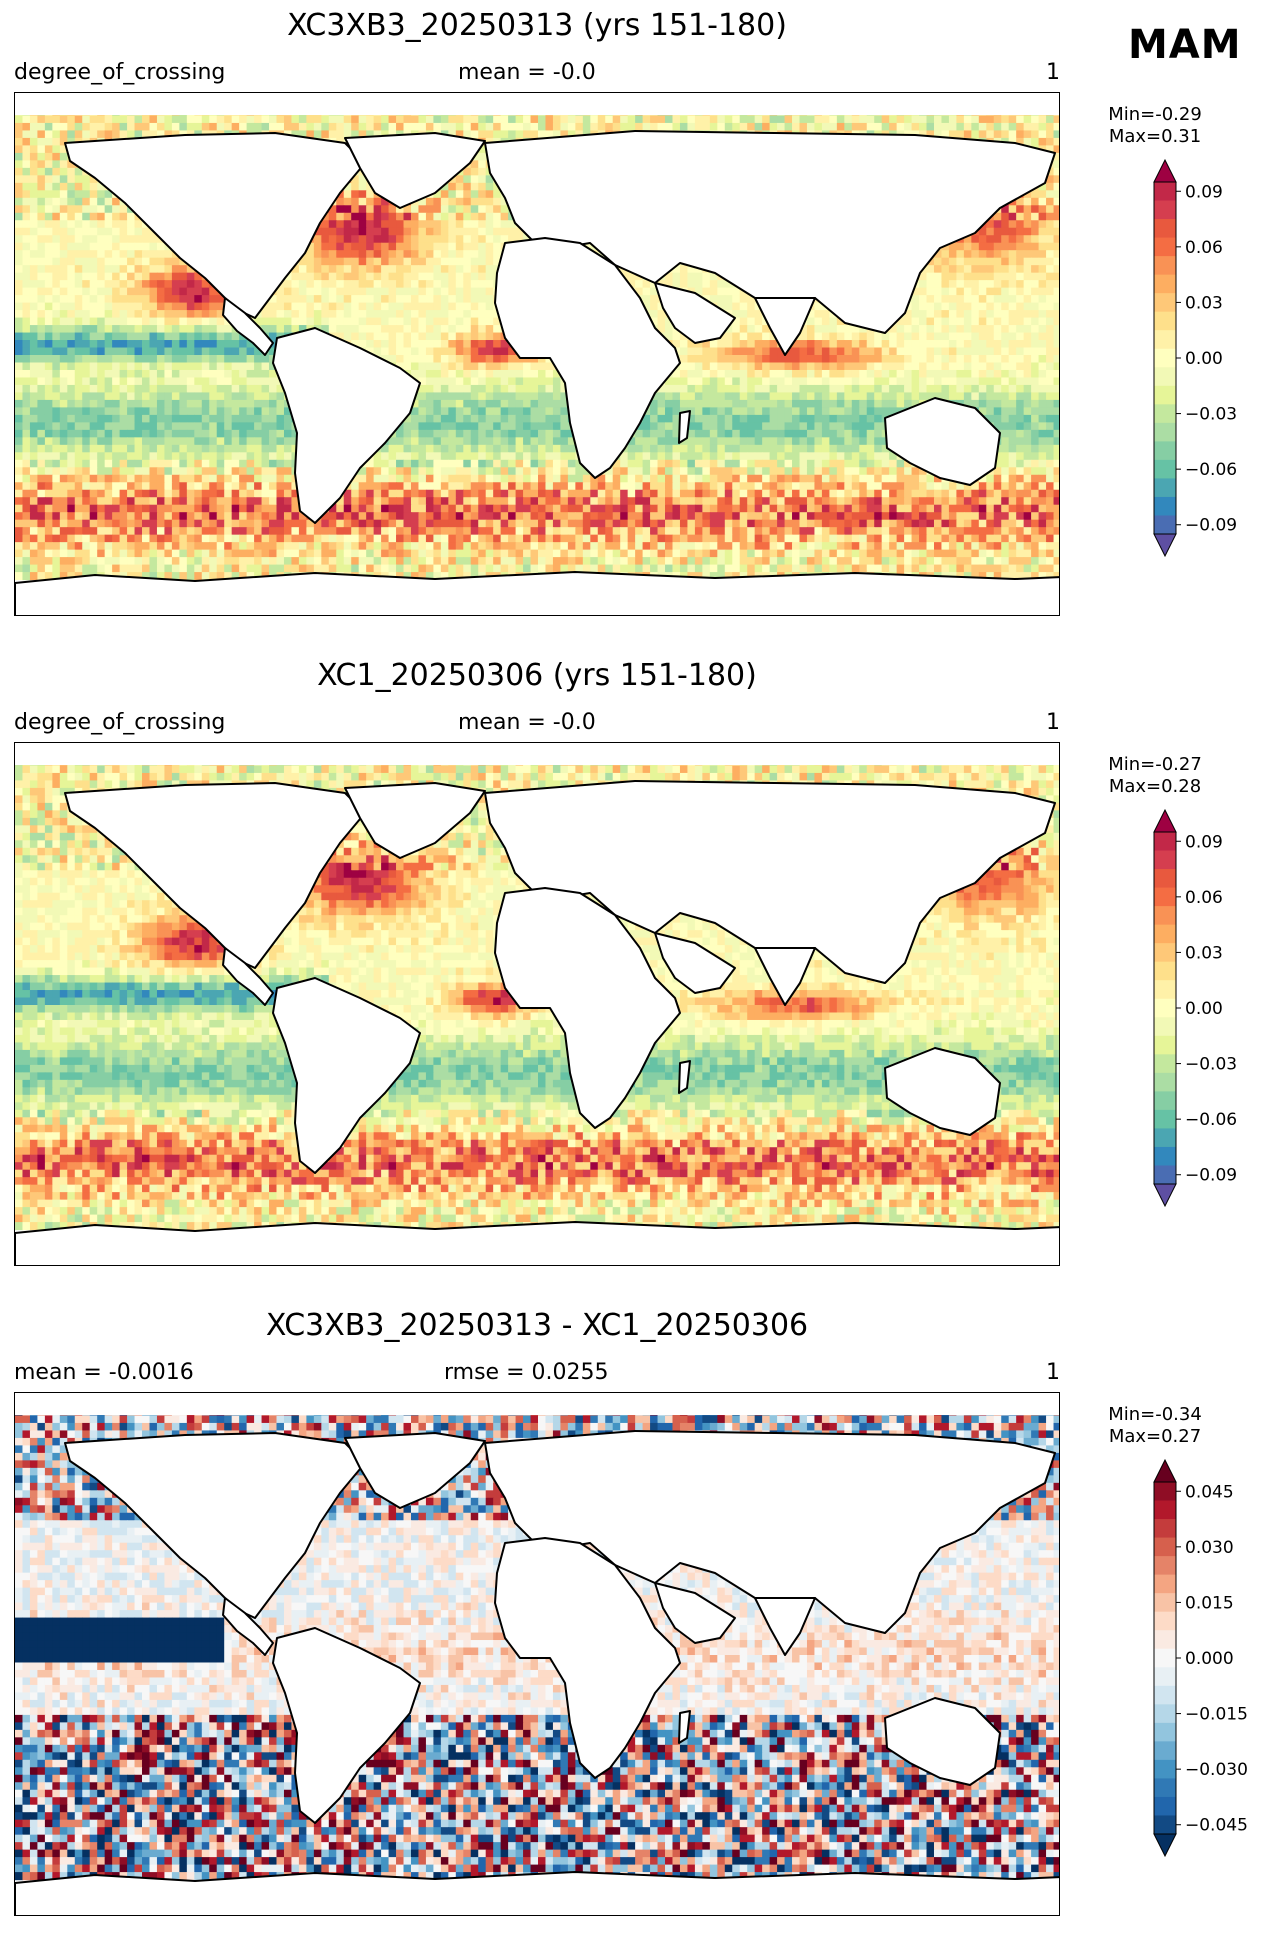 The height and width of the screenshot is (1940, 1284). What do you see at coordinates (1216, 1715) in the screenshot?
I see `colorbar-tick-label: −0.015` at bounding box center [1216, 1715].